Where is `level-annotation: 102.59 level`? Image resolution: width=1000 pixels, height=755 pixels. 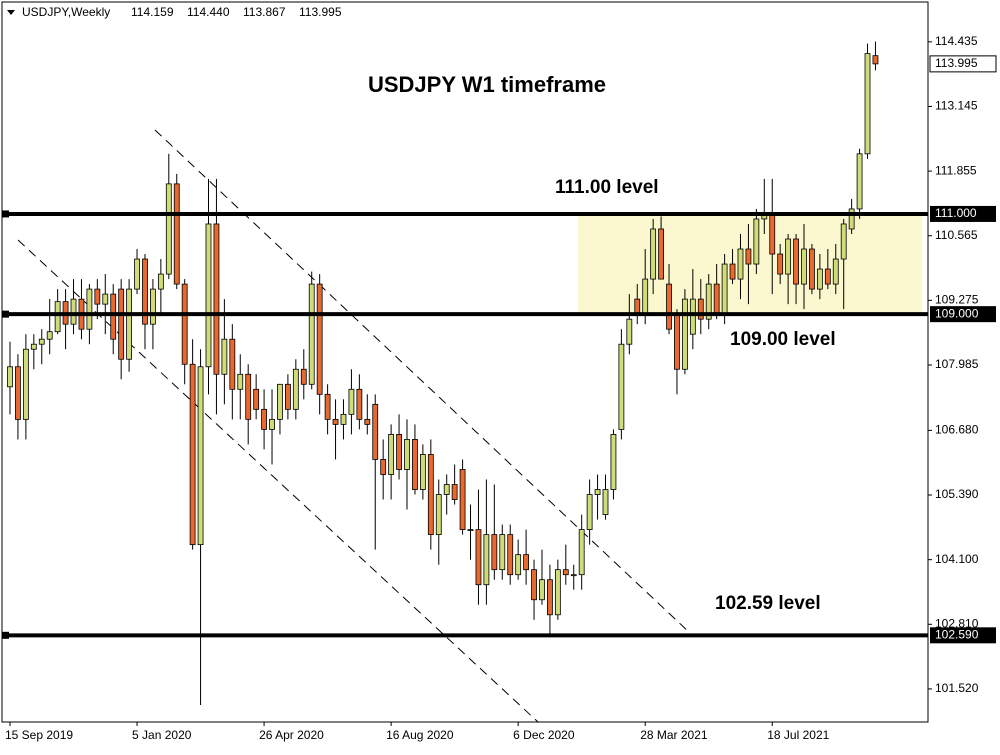
level-annotation: 102.59 level is located at coordinates (768, 603).